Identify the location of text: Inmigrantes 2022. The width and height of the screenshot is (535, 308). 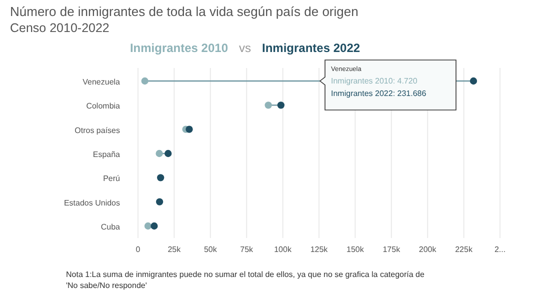
(311, 48).